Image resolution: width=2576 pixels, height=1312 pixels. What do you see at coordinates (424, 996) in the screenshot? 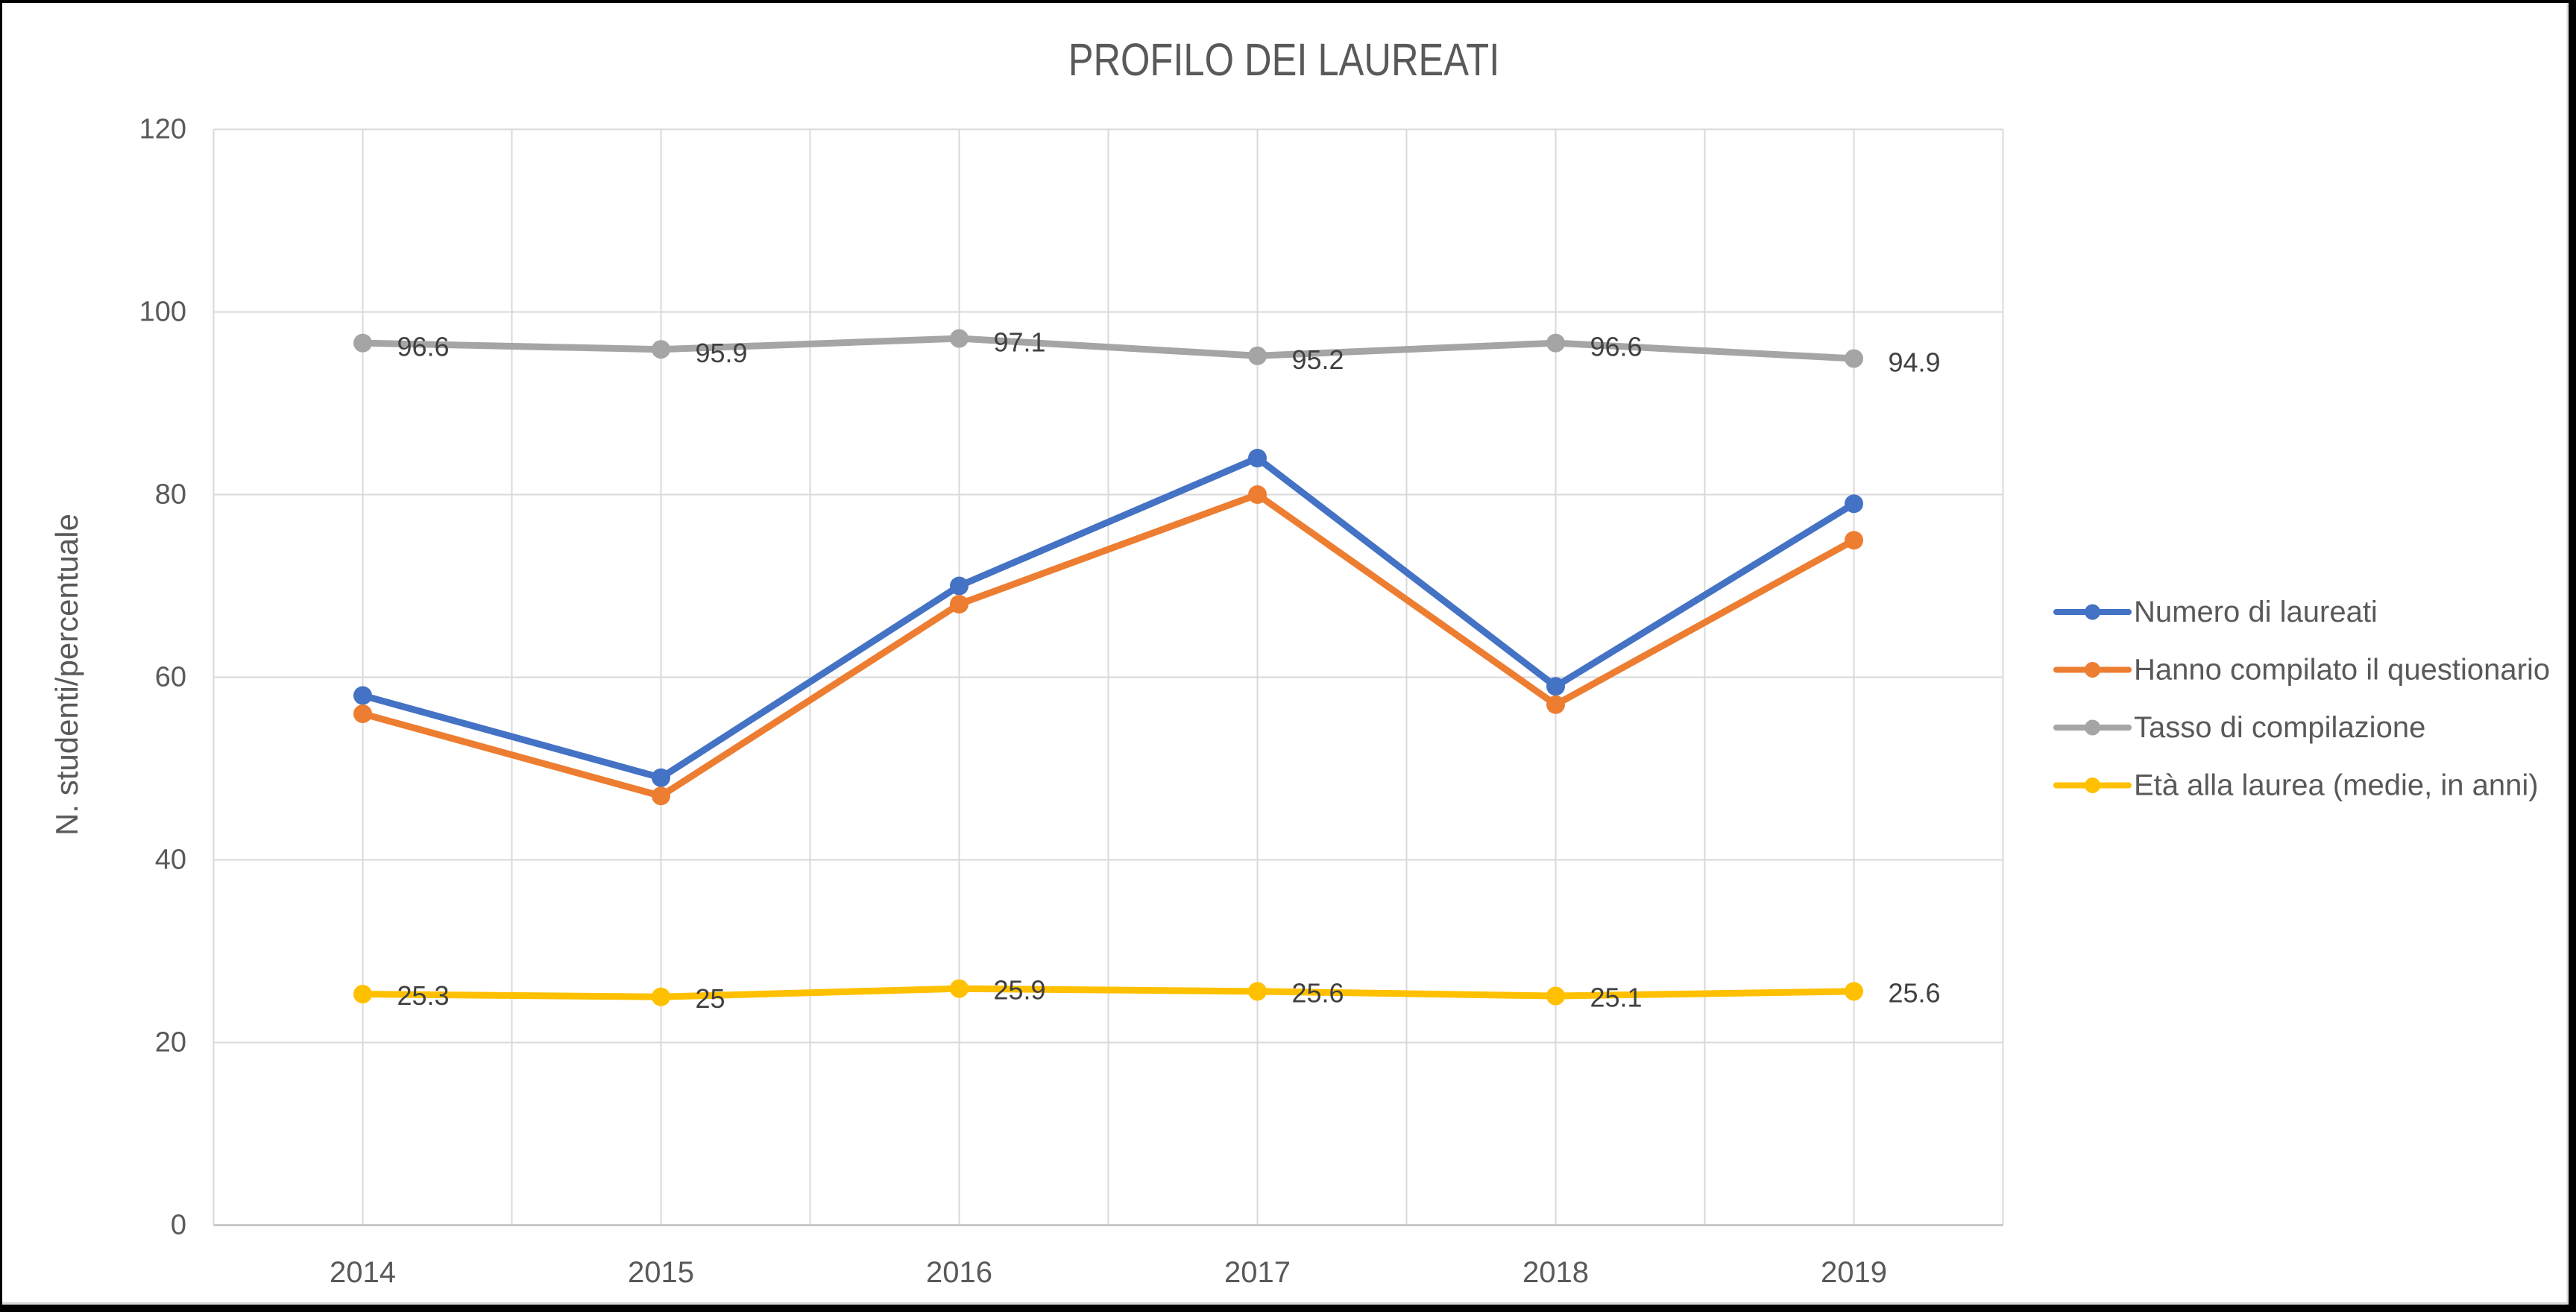
I see `svg-text: 25.3` at bounding box center [424, 996].